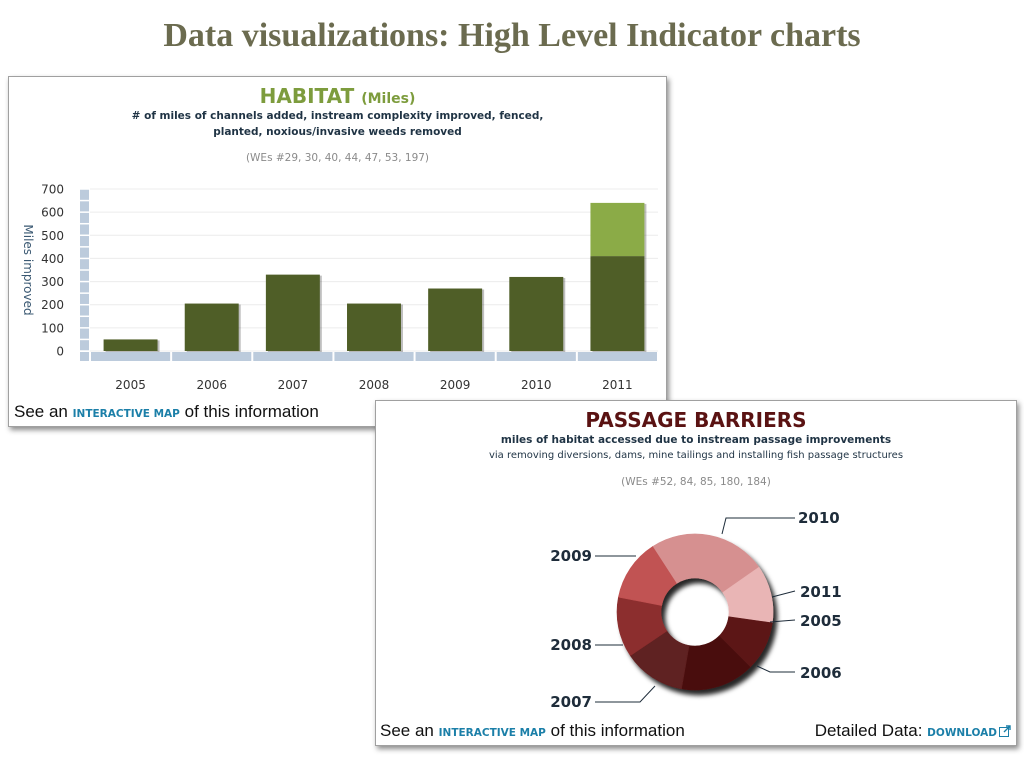 The width and height of the screenshot is (1024, 768). What do you see at coordinates (293, 385) in the screenshot?
I see `x-tick-label: 2007` at bounding box center [293, 385].